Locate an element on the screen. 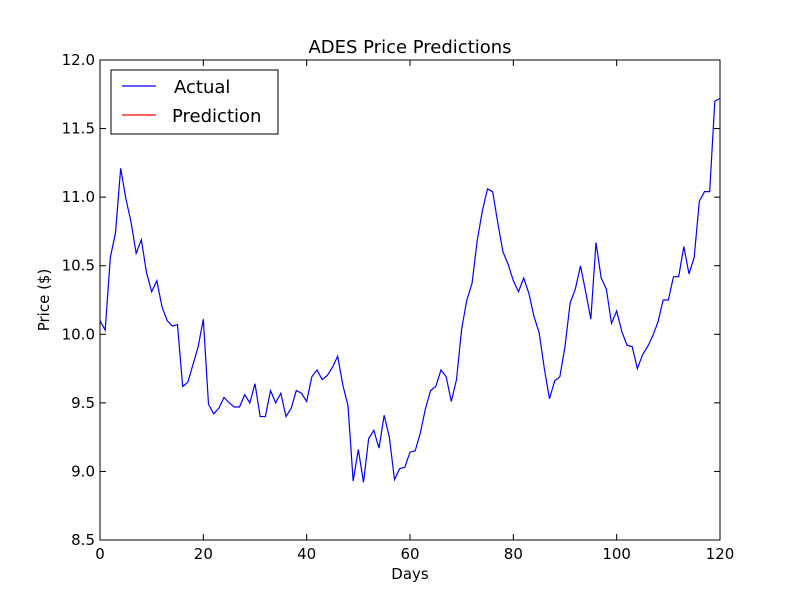  y-tick-label: 8.5 is located at coordinates (83, 540).